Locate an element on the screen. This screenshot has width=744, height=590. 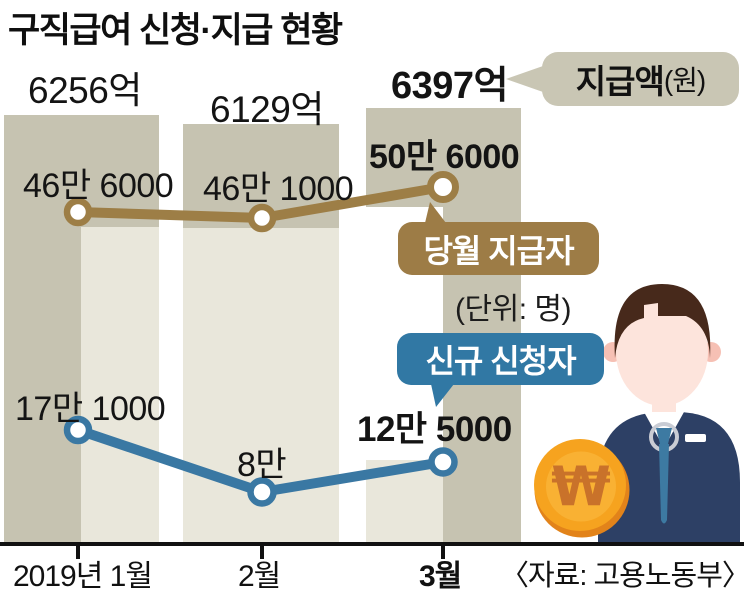
won-symbol: ₩ is located at coordinates (581, 486).